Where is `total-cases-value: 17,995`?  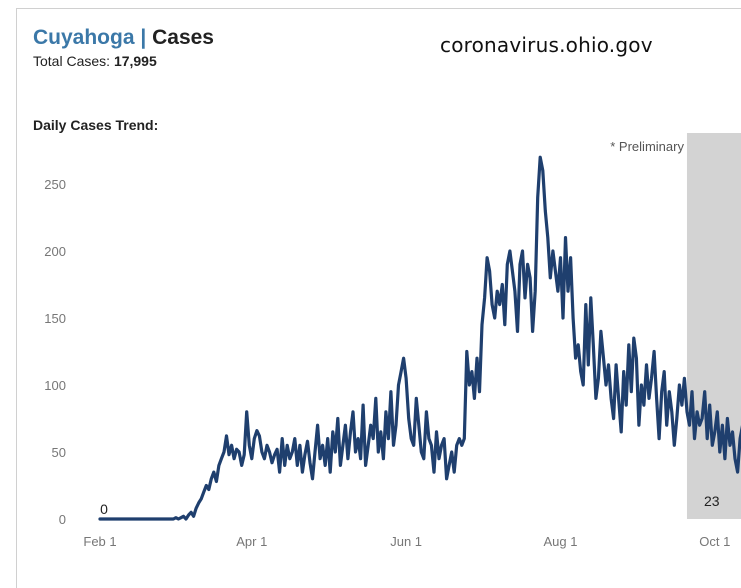
total-cases-value: 17,995 is located at coordinates (135, 61).